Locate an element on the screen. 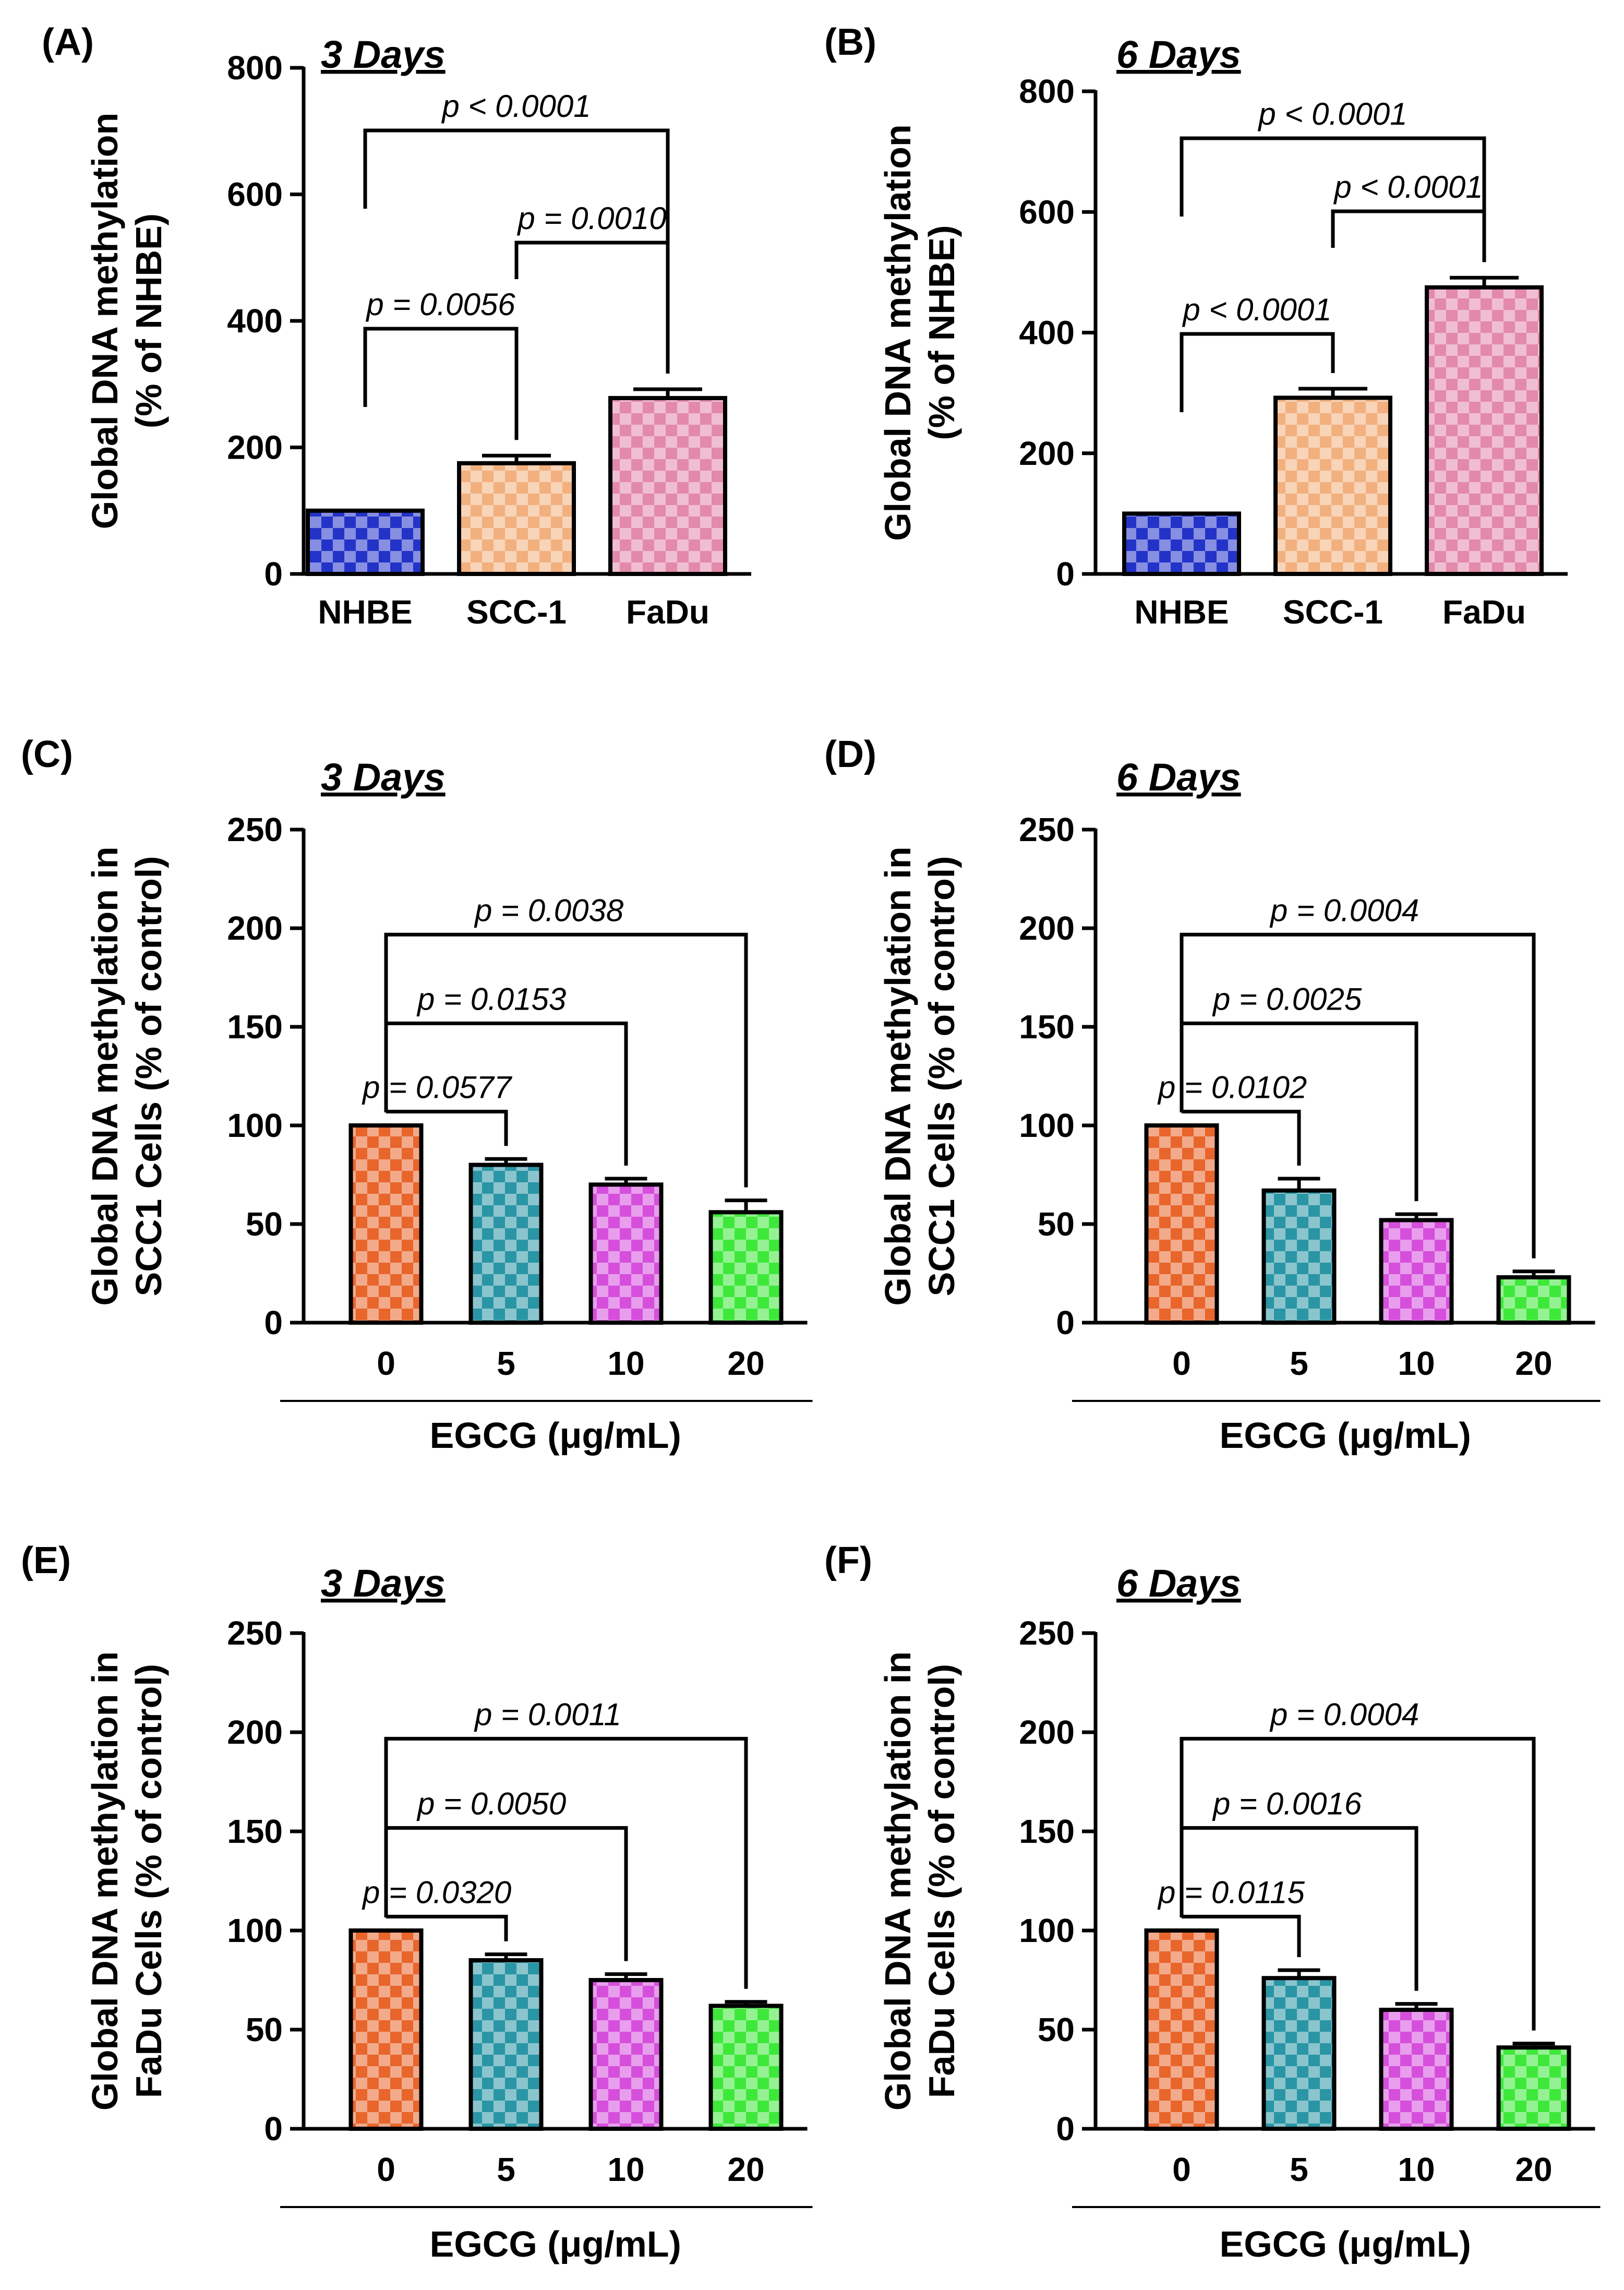 The width and height of the screenshot is (1624, 2290). x-tick-label: NHBE is located at coordinates (365, 612).